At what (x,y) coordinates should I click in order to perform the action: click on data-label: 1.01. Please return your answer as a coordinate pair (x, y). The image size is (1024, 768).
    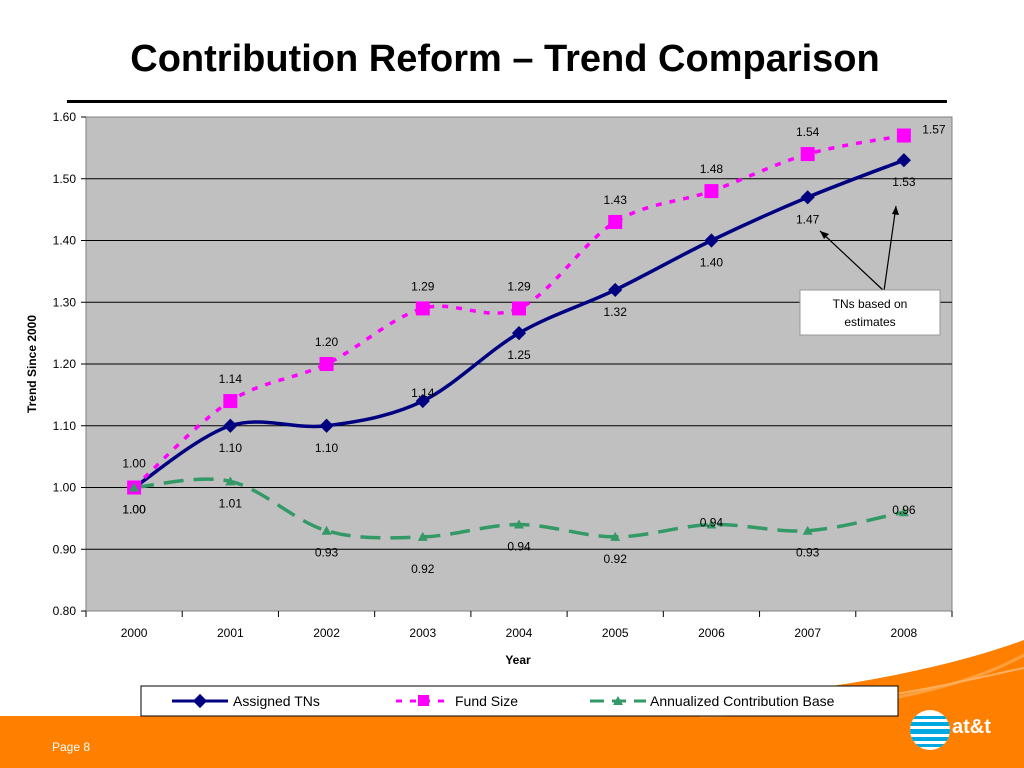
    Looking at the image, I should click on (231, 503).